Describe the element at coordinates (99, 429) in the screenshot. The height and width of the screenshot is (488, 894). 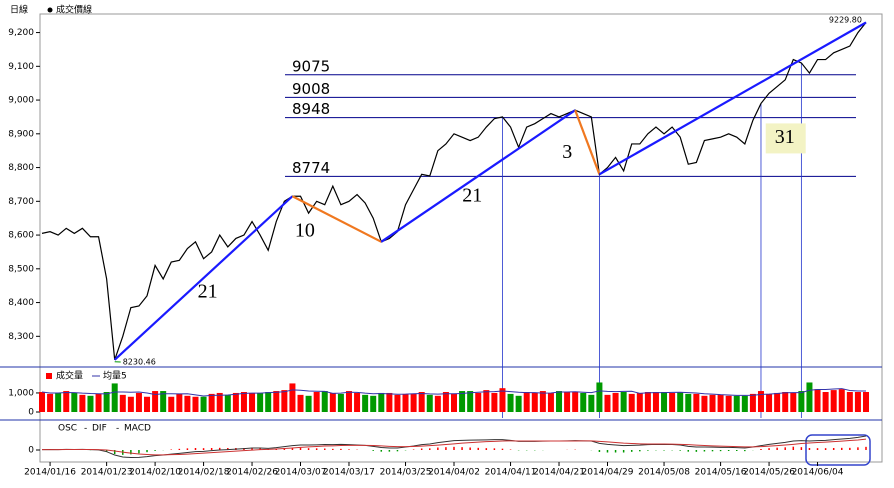
I see `legend-label: DIF` at that location.